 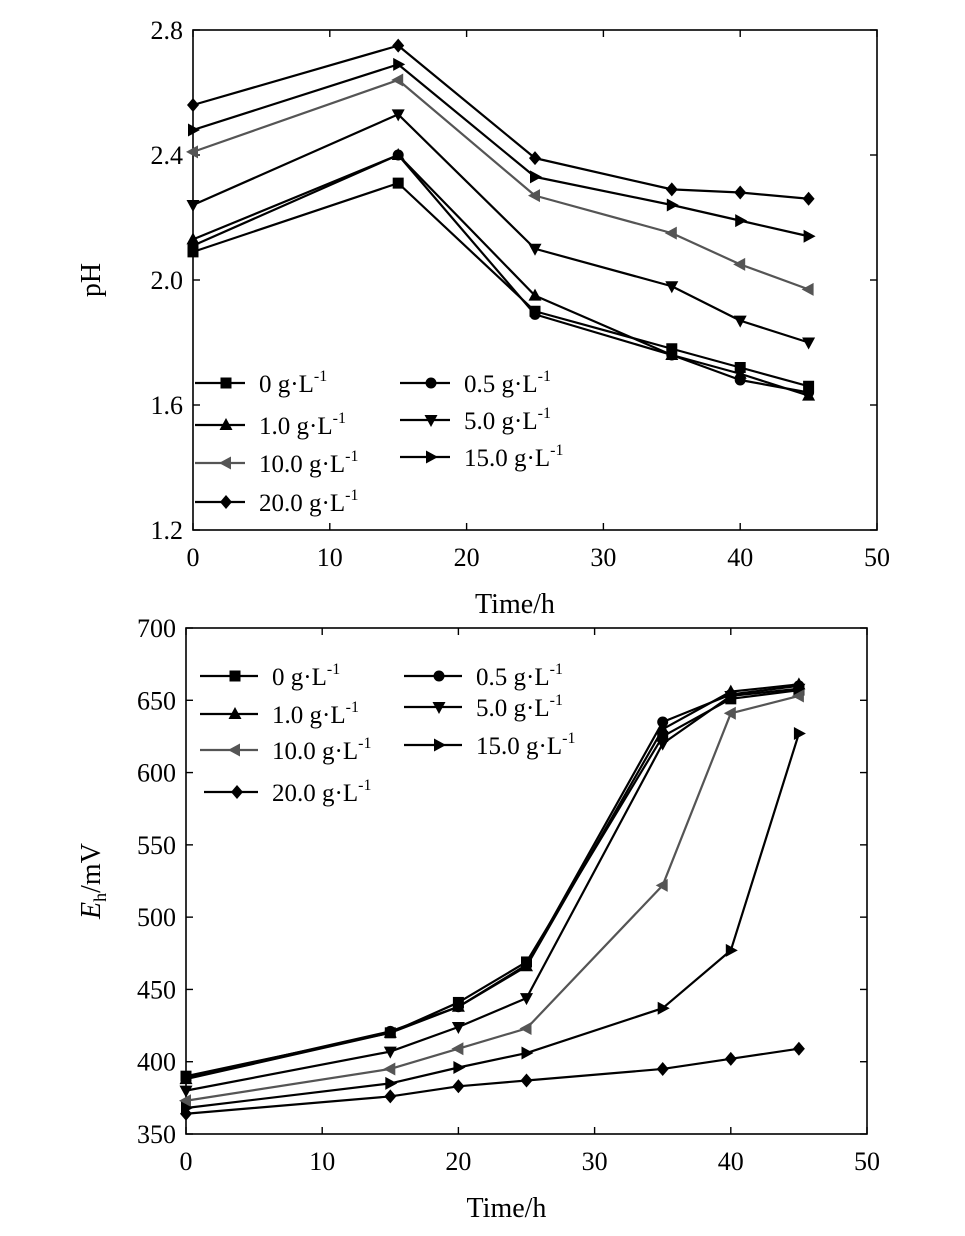 What do you see at coordinates (308, 502) in the screenshot?
I see `ph-chart-legend-label: 20.0 g·L-1` at bounding box center [308, 502].